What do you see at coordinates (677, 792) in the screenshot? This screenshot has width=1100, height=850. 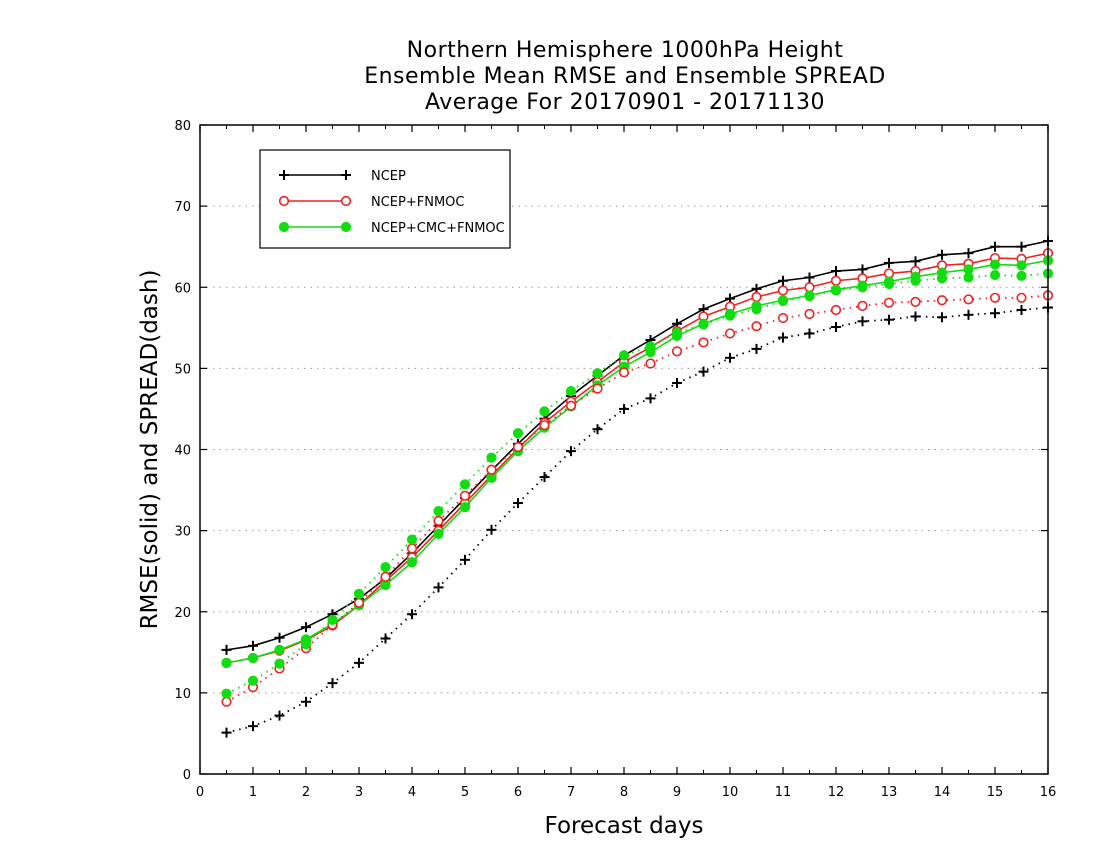 I see `x-tick-label: 9` at bounding box center [677, 792].